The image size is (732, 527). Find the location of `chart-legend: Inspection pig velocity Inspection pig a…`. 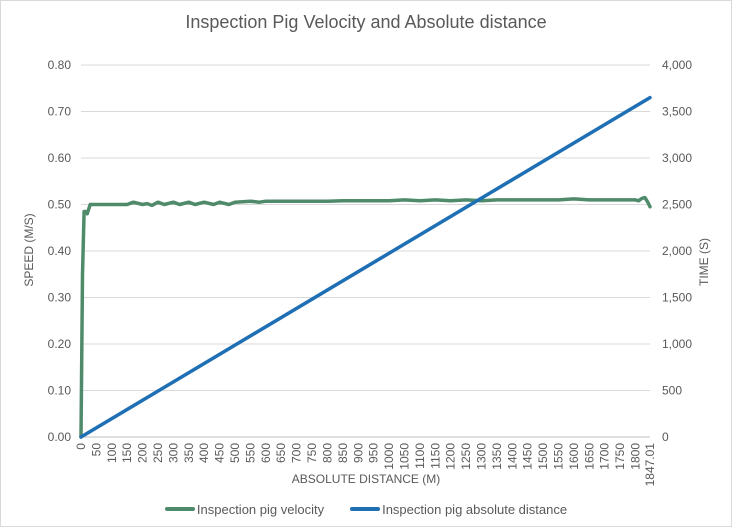

chart-legend: Inspection pig velocity Inspection pig a… is located at coordinates (366, 509).